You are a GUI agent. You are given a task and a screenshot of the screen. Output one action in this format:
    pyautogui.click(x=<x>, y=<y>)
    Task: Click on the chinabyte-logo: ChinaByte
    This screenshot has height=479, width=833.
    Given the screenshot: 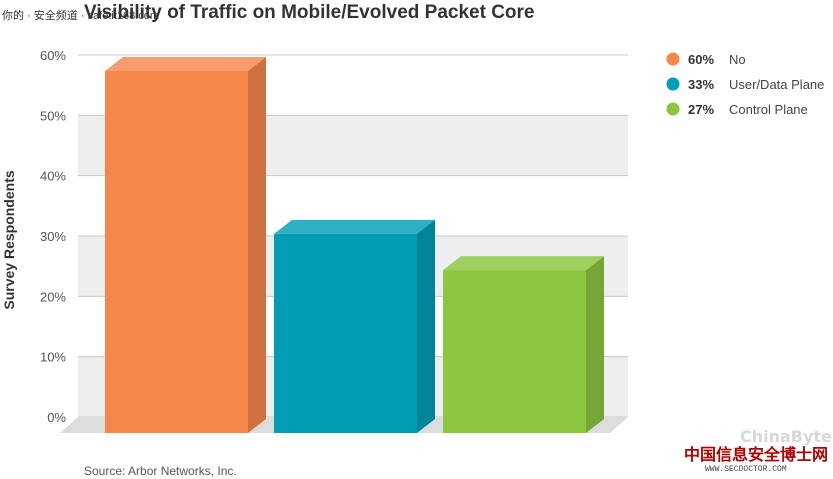 What is the action you would take?
    pyautogui.click(x=786, y=436)
    